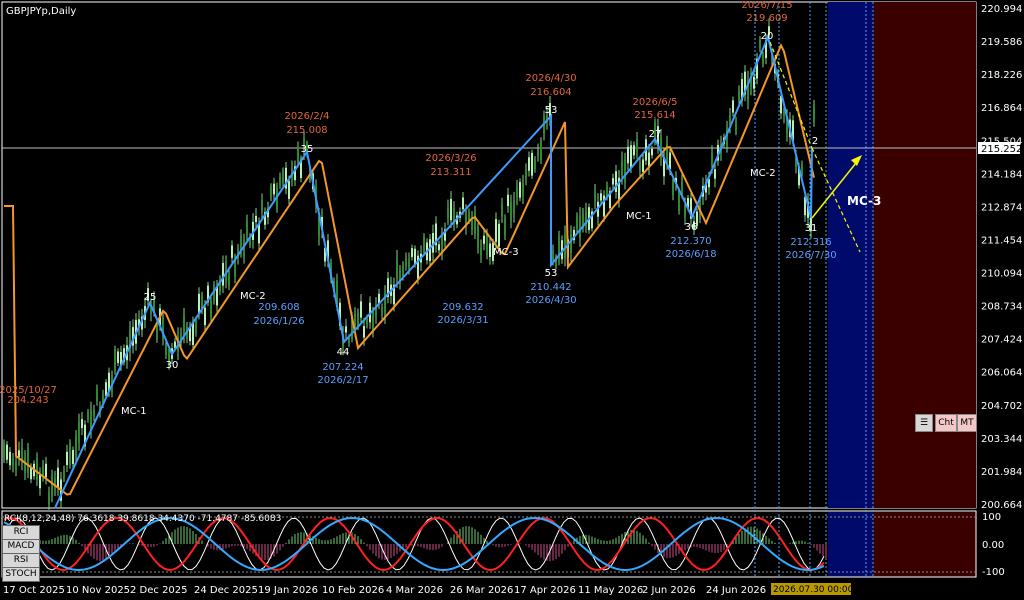 The image size is (1024, 600). I want to click on pivot-date: 2026/2/17, so click(342, 380).